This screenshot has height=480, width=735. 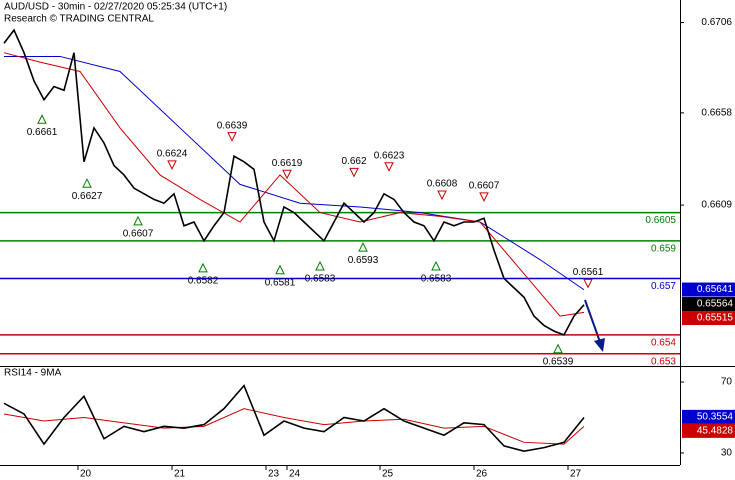 I want to click on y-tick-label: 0.6609, so click(x=716, y=205).